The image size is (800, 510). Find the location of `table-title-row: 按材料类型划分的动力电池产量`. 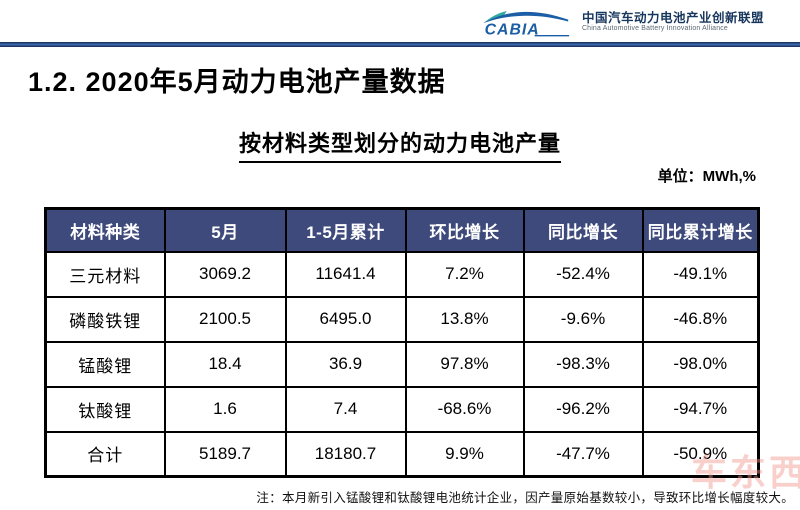

table-title-row: 按材料类型划分的动力电池产量 is located at coordinates (400, 144).